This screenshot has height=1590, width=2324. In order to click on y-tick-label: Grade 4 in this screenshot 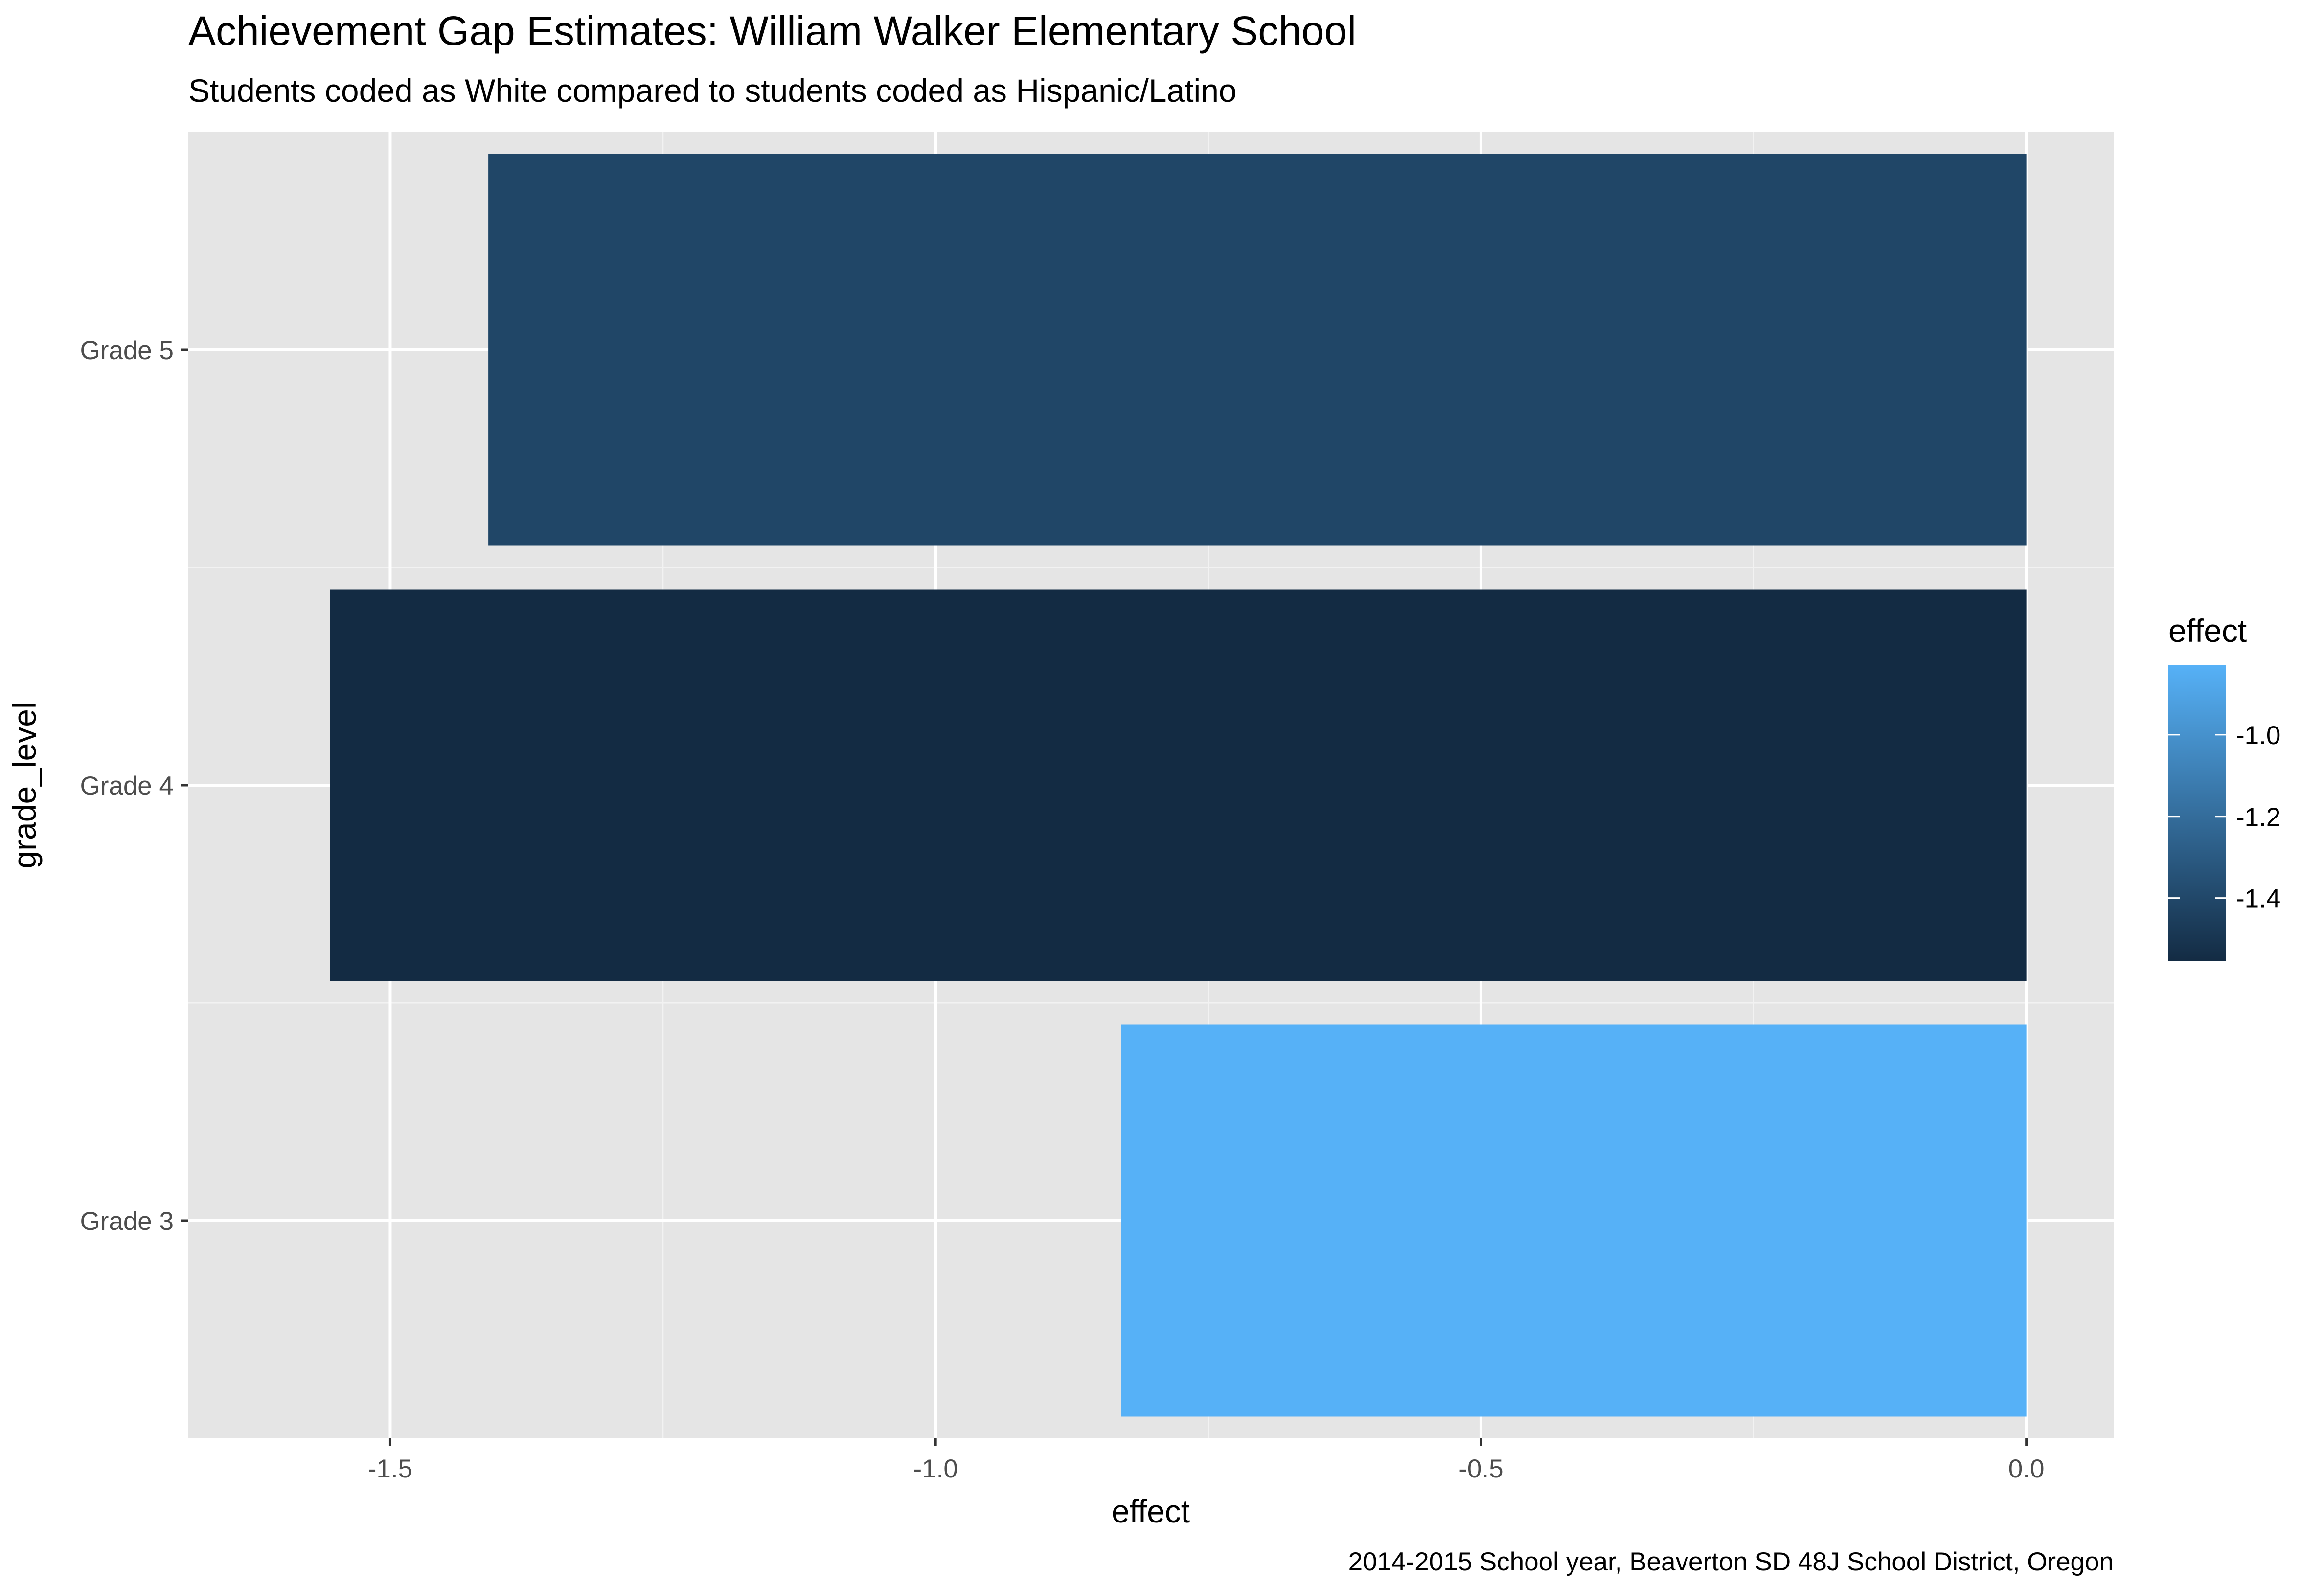, I will do `click(127, 786)`.